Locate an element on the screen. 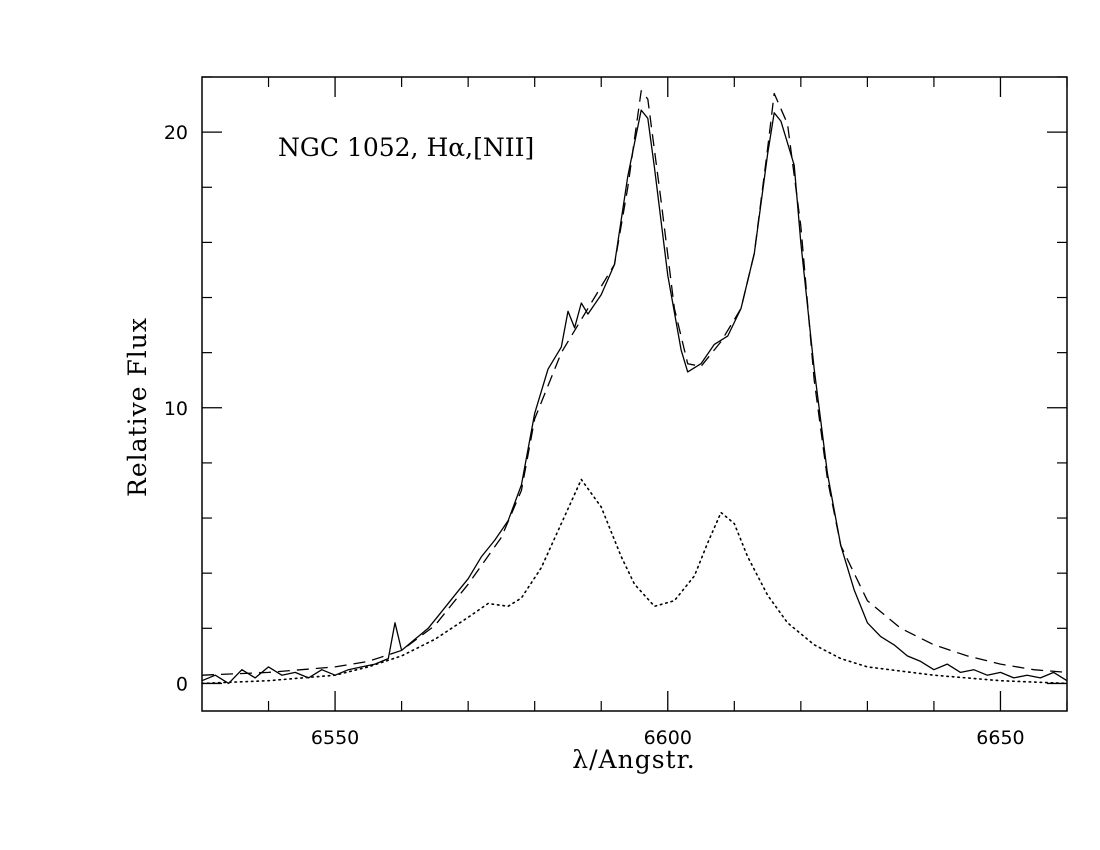  x-tick-label: 6600 is located at coordinates (668, 738).